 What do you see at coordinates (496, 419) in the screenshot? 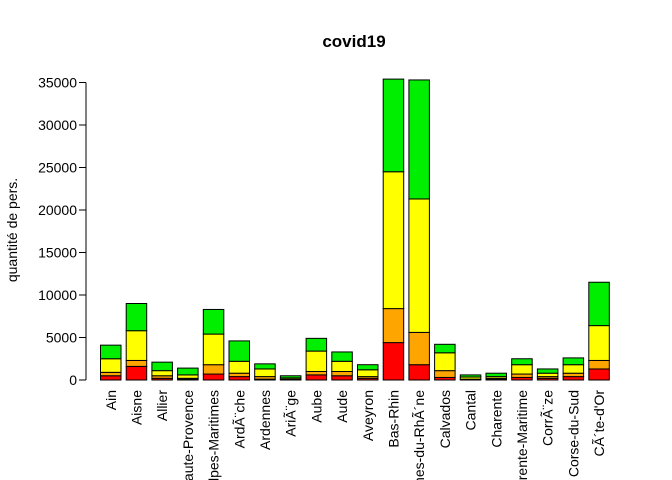
I see `x-category-label: Charente` at bounding box center [496, 419].